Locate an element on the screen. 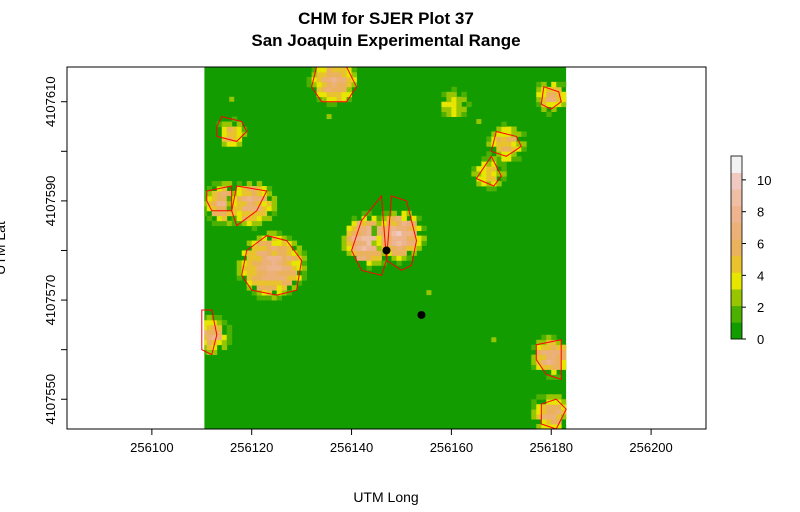 The height and width of the screenshot is (512, 800). legend-frame is located at coordinates (736, 247).